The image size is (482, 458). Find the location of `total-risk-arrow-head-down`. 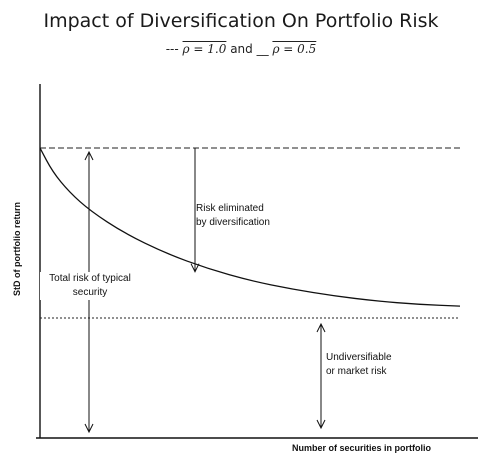

total-risk-arrow-head-down is located at coordinates (89, 428).